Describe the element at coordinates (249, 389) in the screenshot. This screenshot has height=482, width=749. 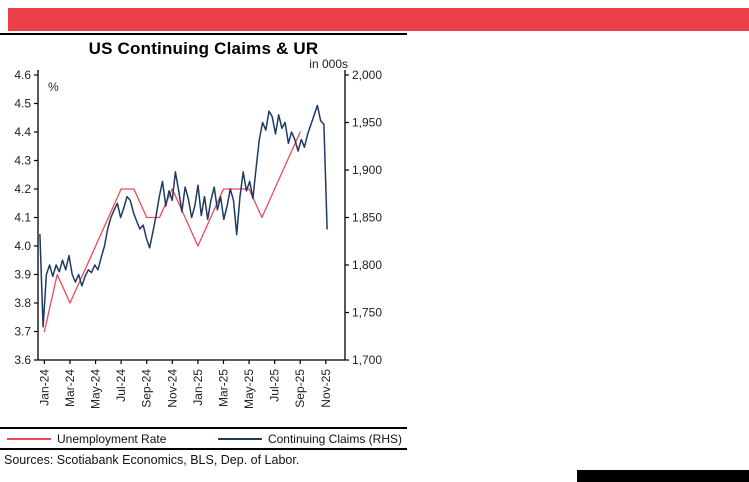
I see `x-axis-tick-label: May-25` at that location.